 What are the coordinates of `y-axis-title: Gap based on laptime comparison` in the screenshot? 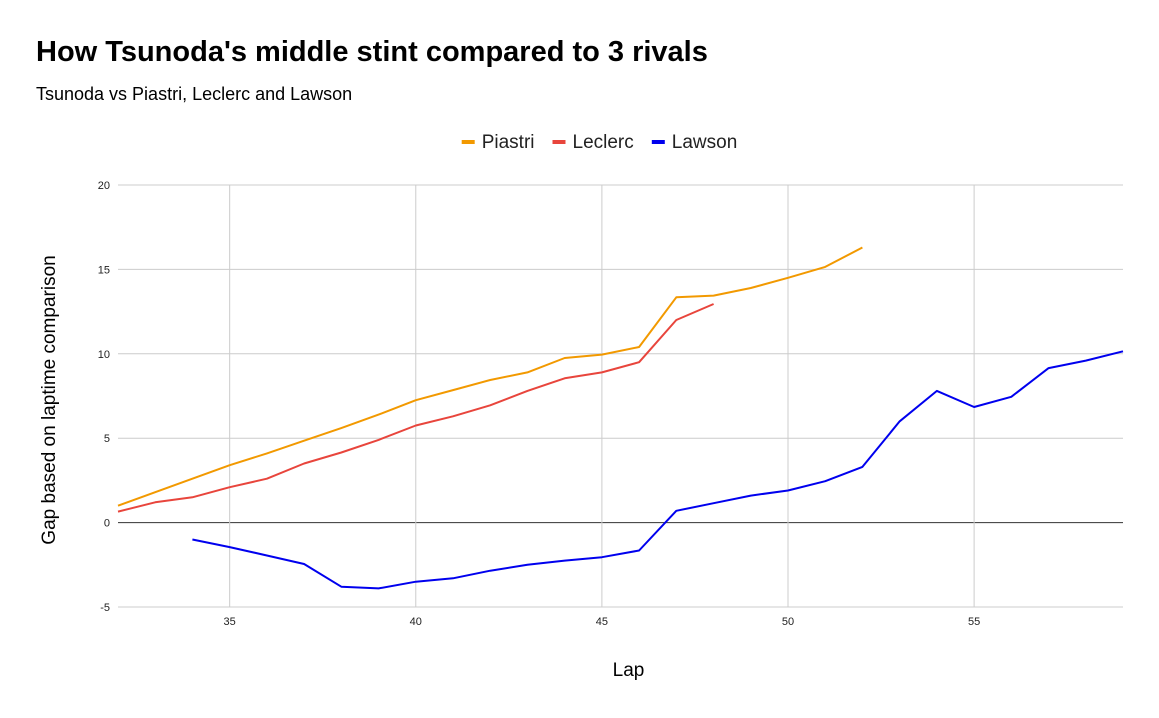 It's located at (49, 399).